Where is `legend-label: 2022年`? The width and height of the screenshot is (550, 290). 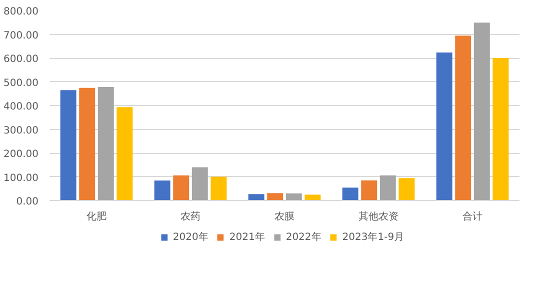 legend-label: 2022年 is located at coordinates (304, 237).